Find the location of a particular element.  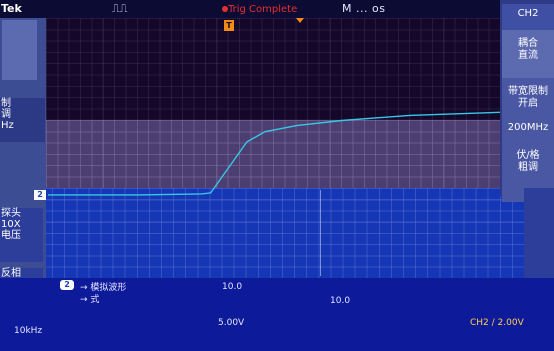

modulation-label-2: 调 is located at coordinates (6, 114).